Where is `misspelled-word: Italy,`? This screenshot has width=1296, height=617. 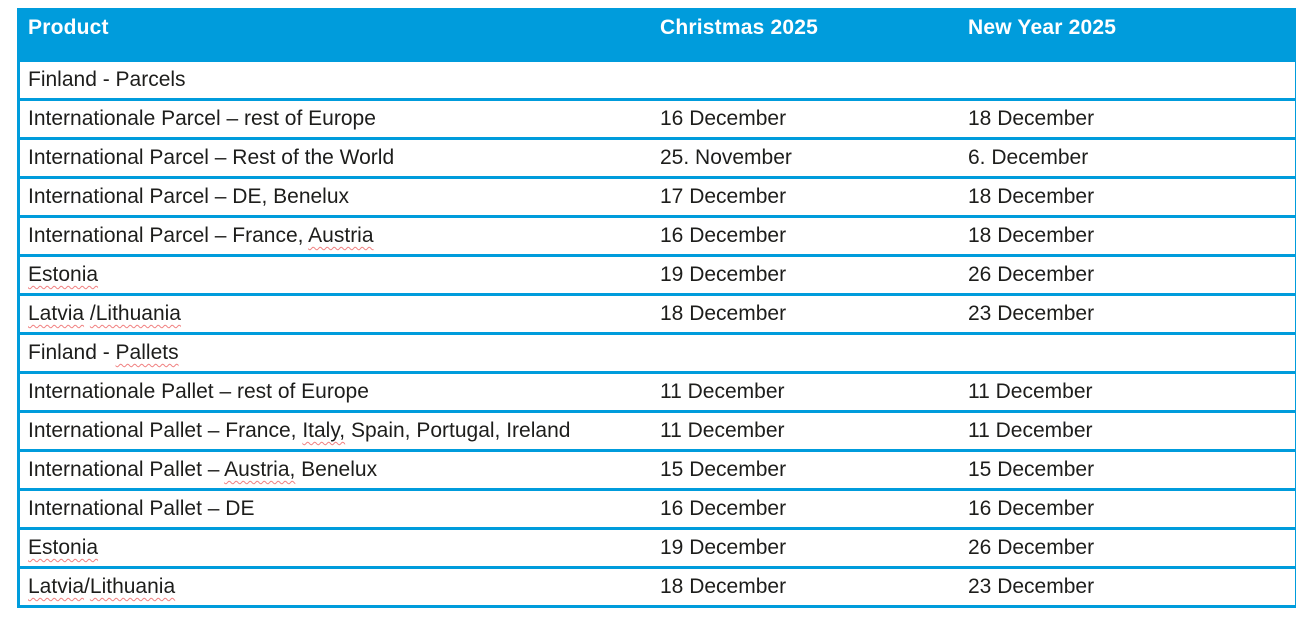
misspelled-word: Italy, is located at coordinates (324, 430).